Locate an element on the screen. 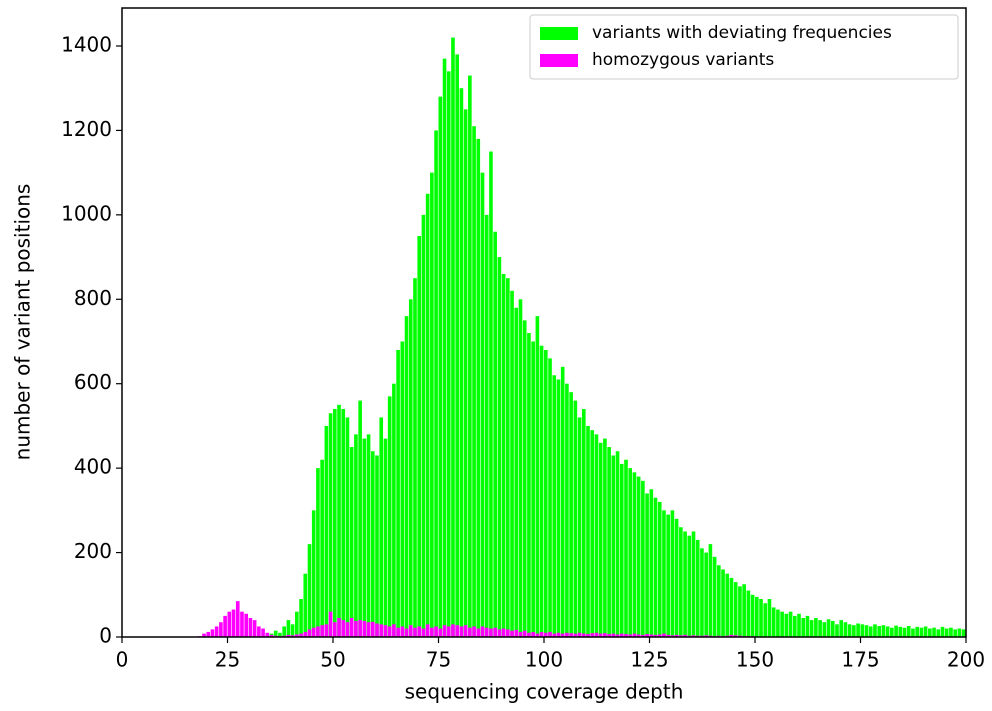 This screenshot has width=992, height=711. y-tick-label: 1000 is located at coordinates (86, 213).